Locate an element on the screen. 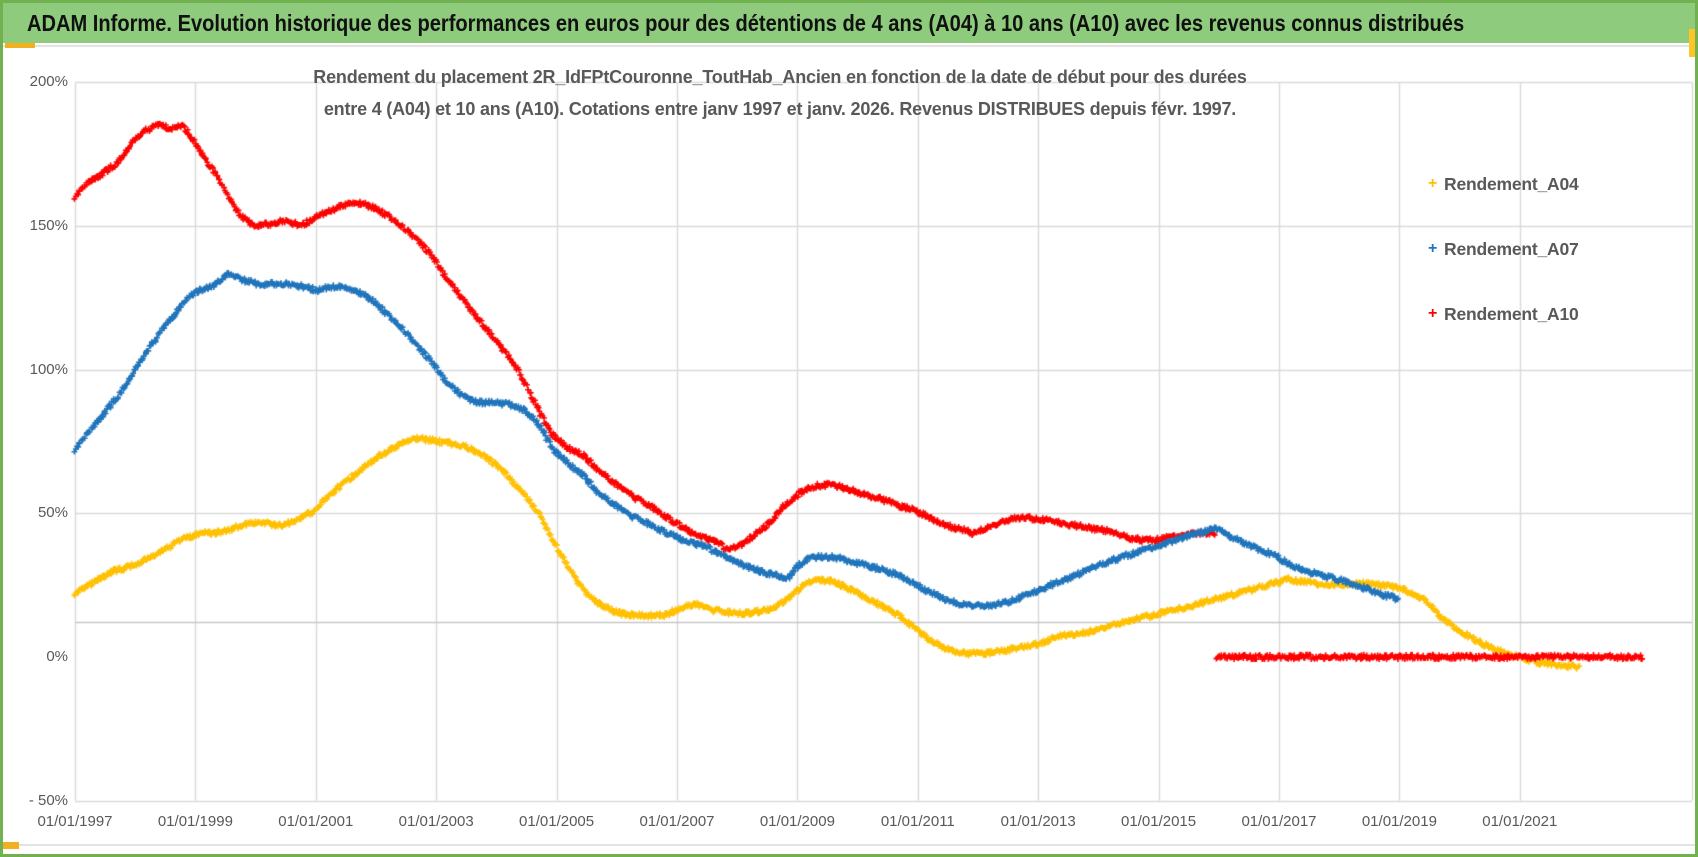 Image resolution: width=1698 pixels, height=857 pixels. x-tick-label: 01/01/2009 is located at coordinates (797, 821).